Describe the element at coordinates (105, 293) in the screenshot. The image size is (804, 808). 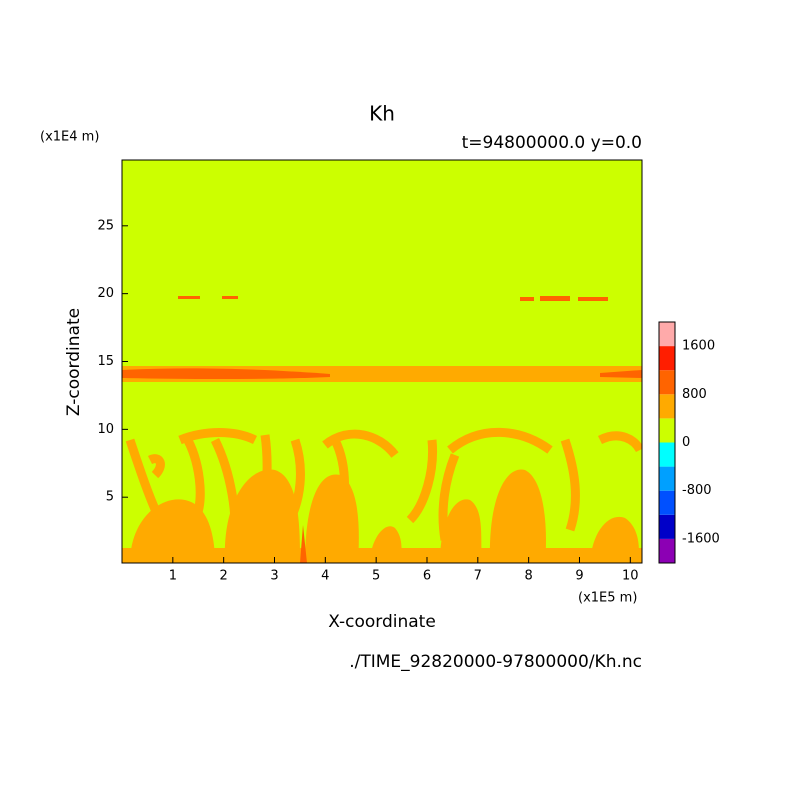
I see `y-tick-label: 20` at that location.